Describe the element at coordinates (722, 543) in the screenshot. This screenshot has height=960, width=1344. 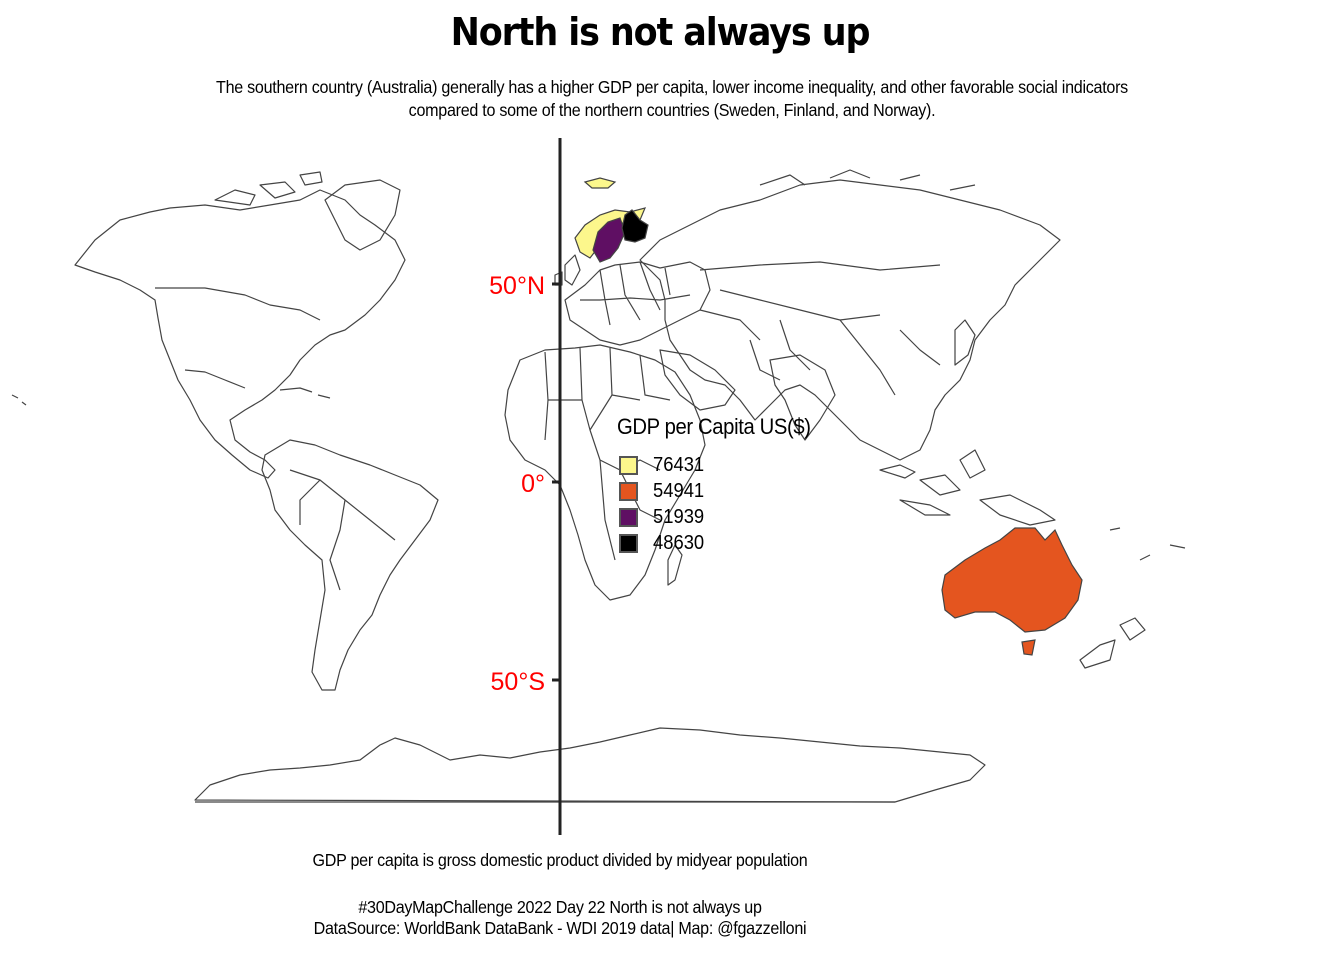
I see `legend-item: 48630` at that location.